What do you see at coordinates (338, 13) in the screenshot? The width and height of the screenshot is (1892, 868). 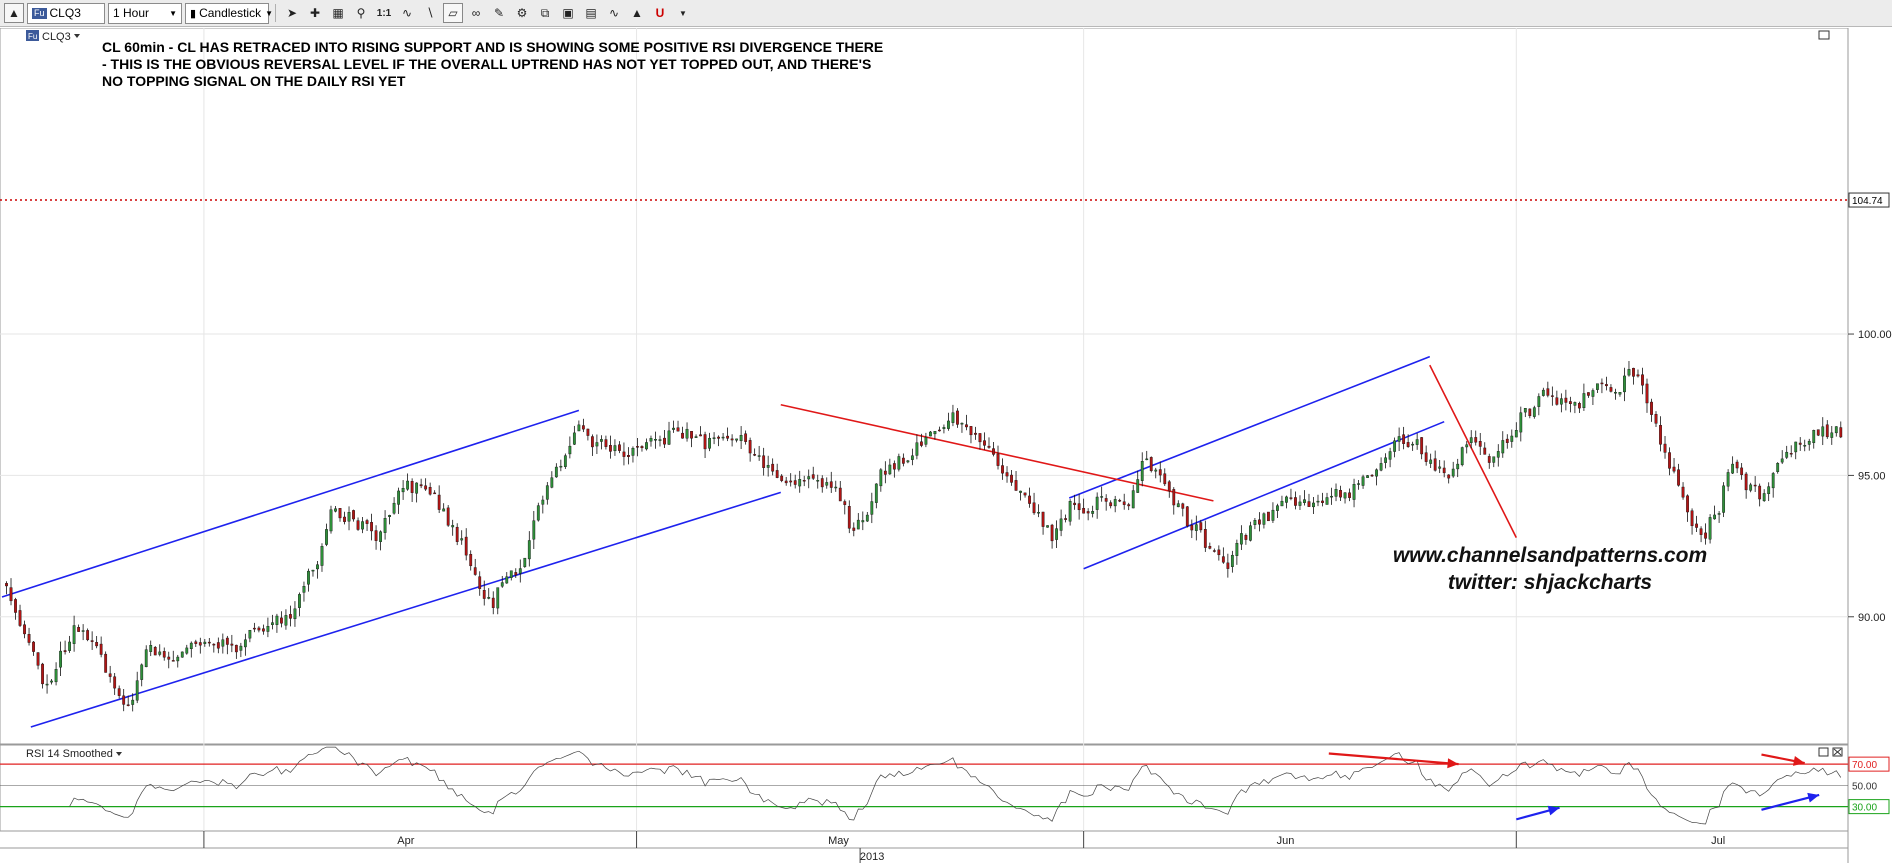 I see `grid-tool-button: ▦` at bounding box center [338, 13].